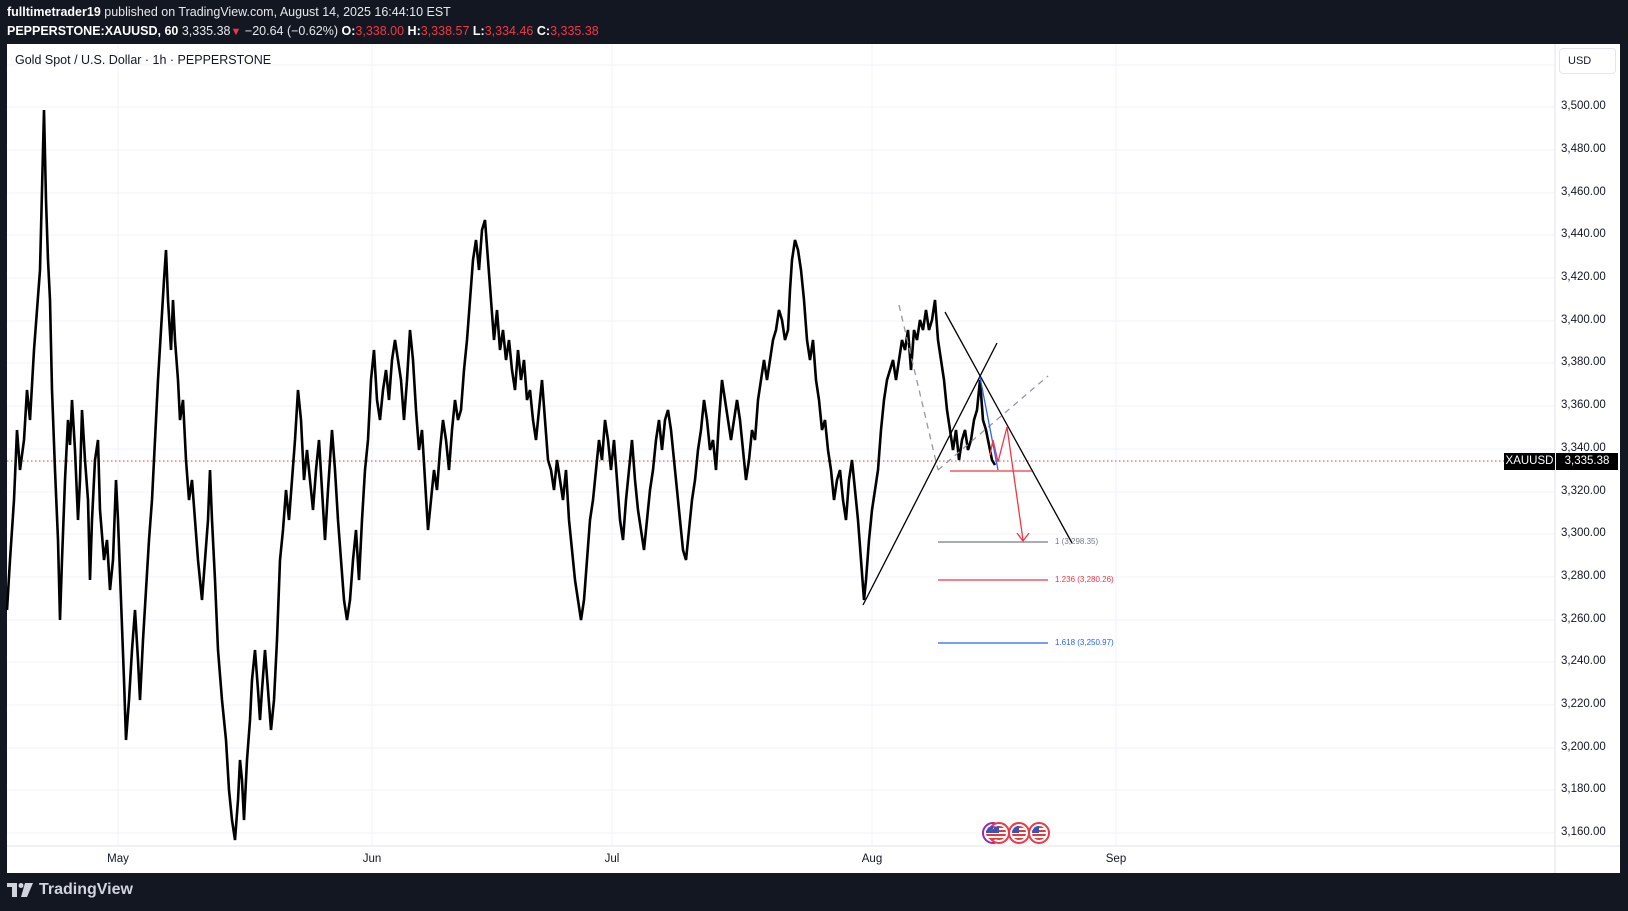  I want to click on price-tick: 3,380.00, so click(1583, 362).